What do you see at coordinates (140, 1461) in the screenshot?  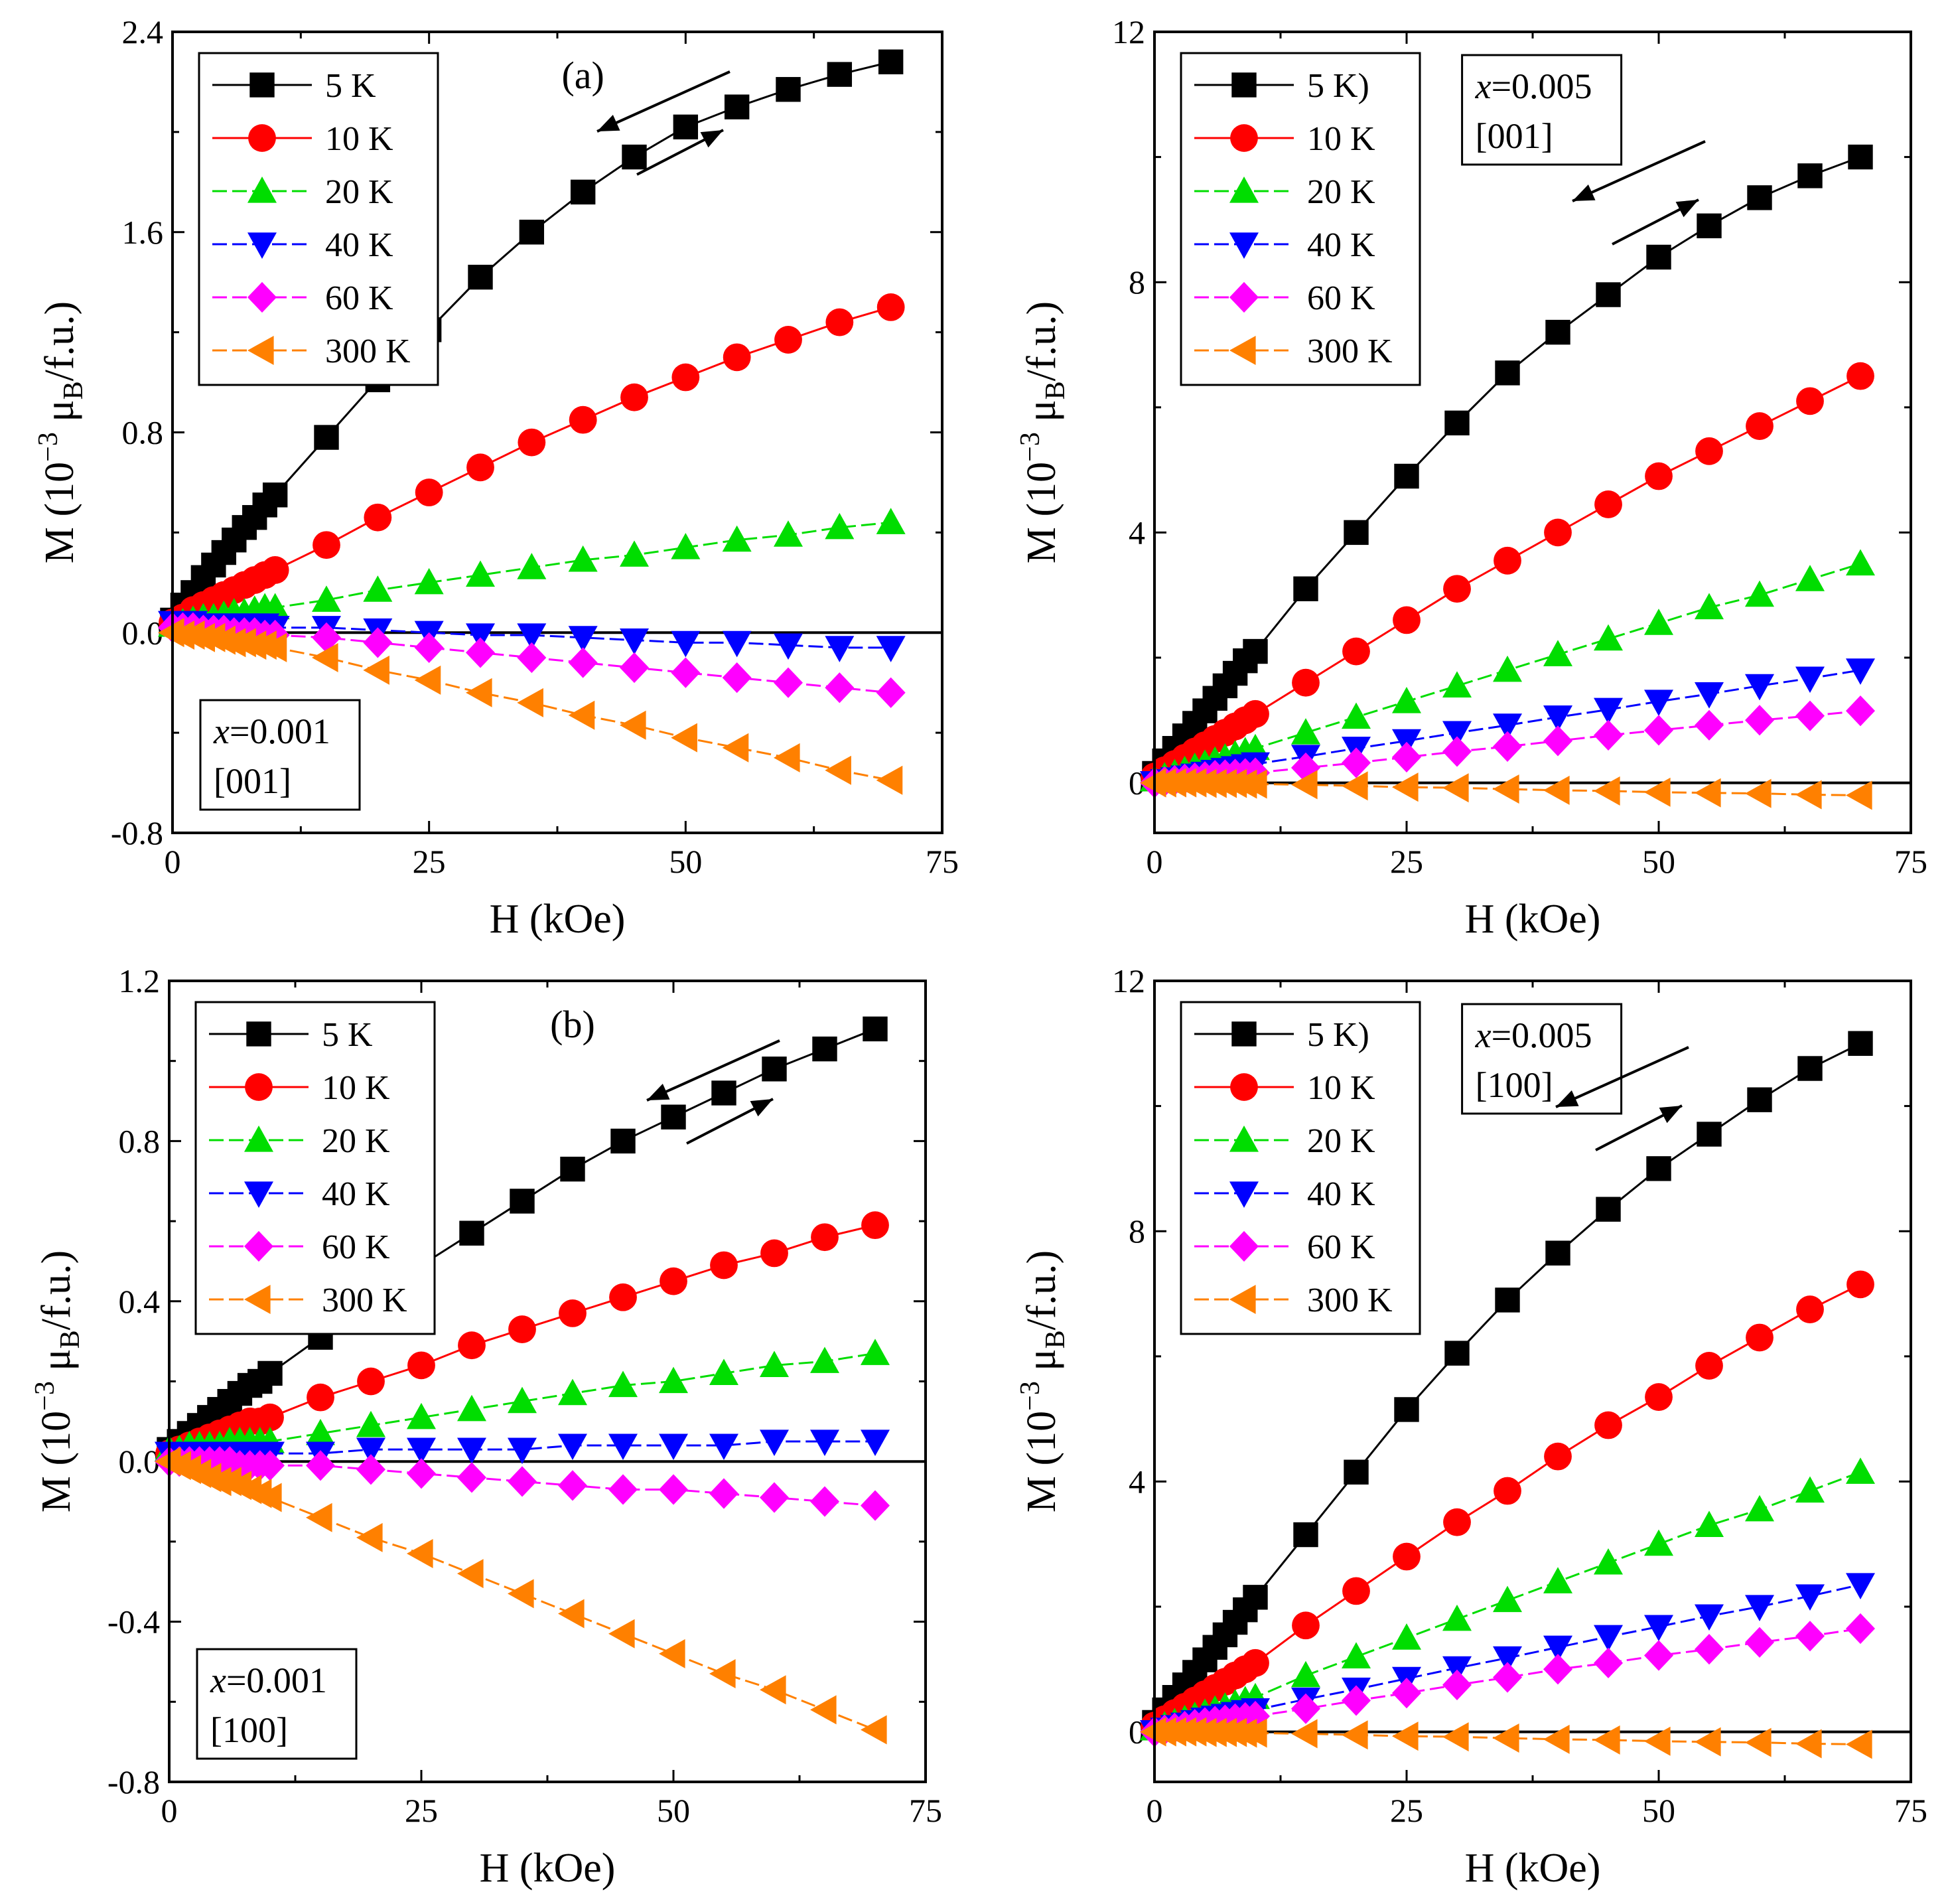 I see `y-tick-label: 0.0` at bounding box center [140, 1461].